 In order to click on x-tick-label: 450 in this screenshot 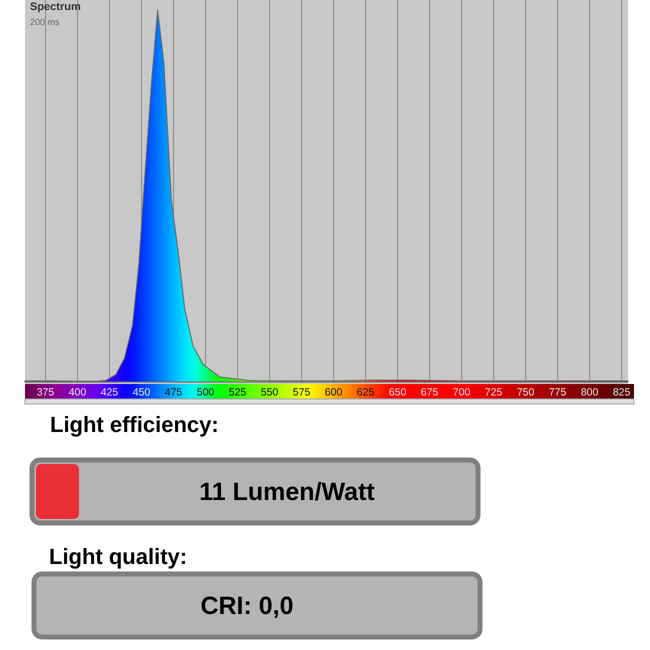, I will do `click(141, 392)`.